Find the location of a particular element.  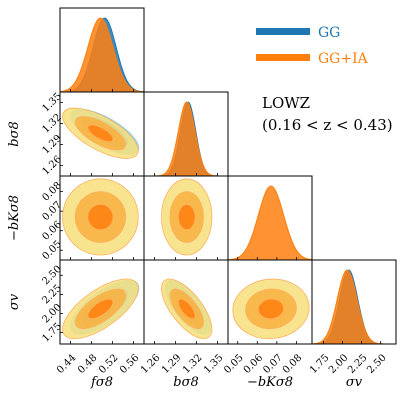

x-tick-label-bs8-0: 1.26 is located at coordinates (151, 364).